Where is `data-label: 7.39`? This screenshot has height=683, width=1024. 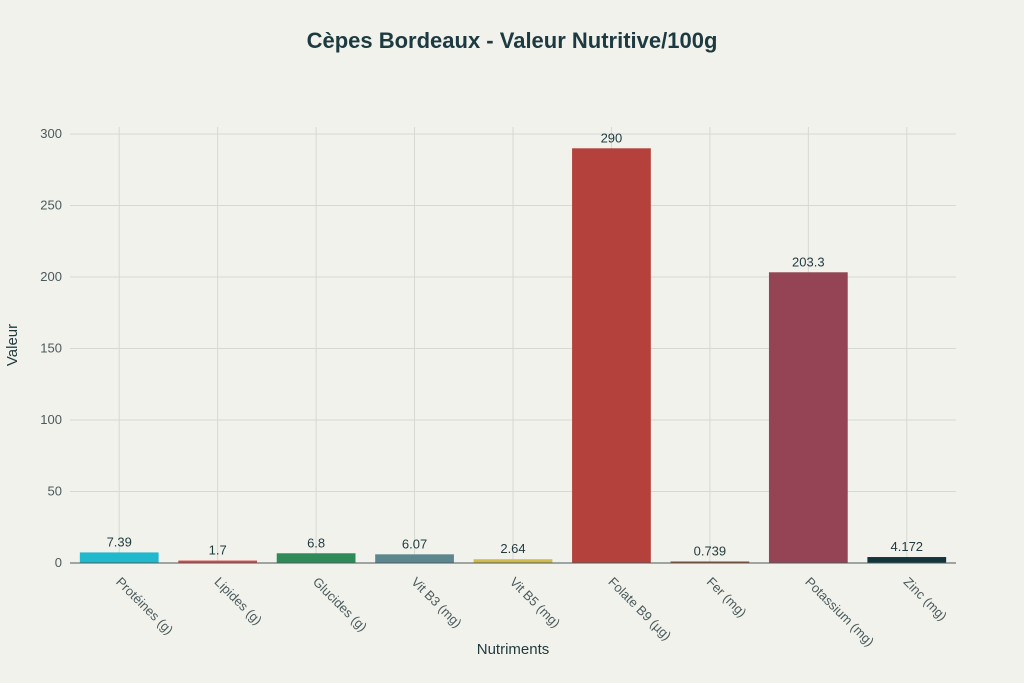 data-label: 7.39 is located at coordinates (119, 541).